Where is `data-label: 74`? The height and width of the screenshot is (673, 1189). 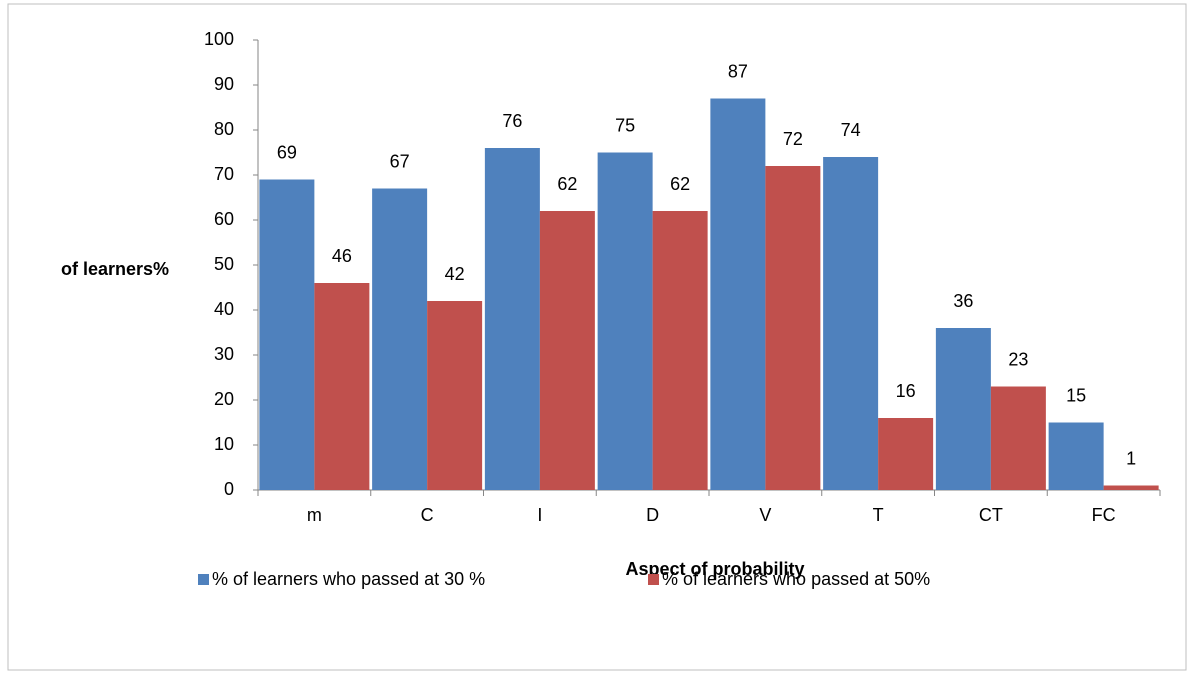 data-label: 74 is located at coordinates (851, 130).